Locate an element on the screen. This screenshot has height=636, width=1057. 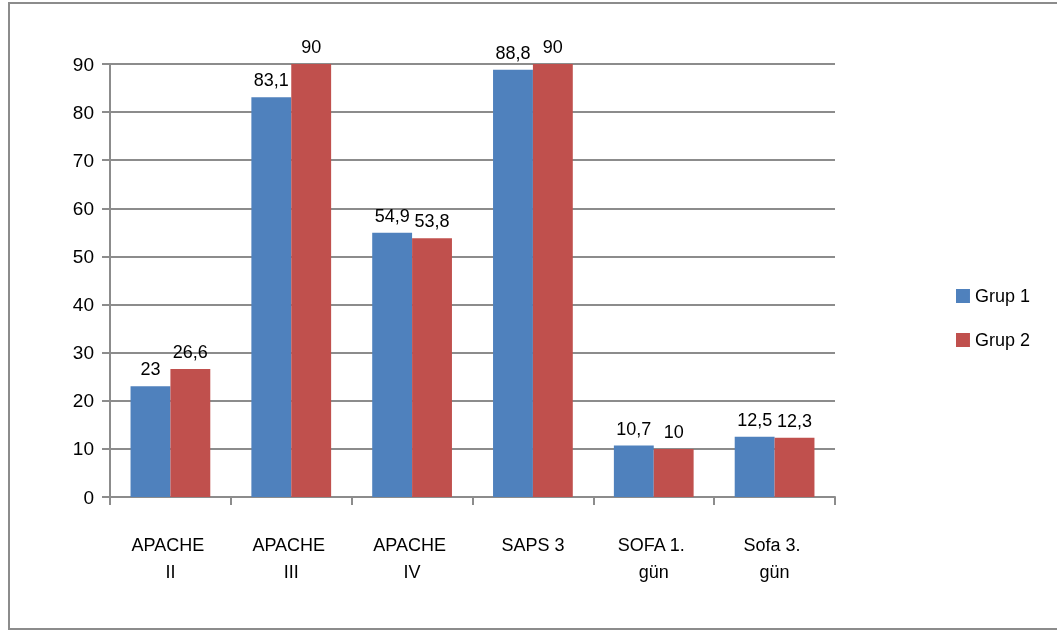
x-tick-label: SAPS 3 is located at coordinates (533, 544).